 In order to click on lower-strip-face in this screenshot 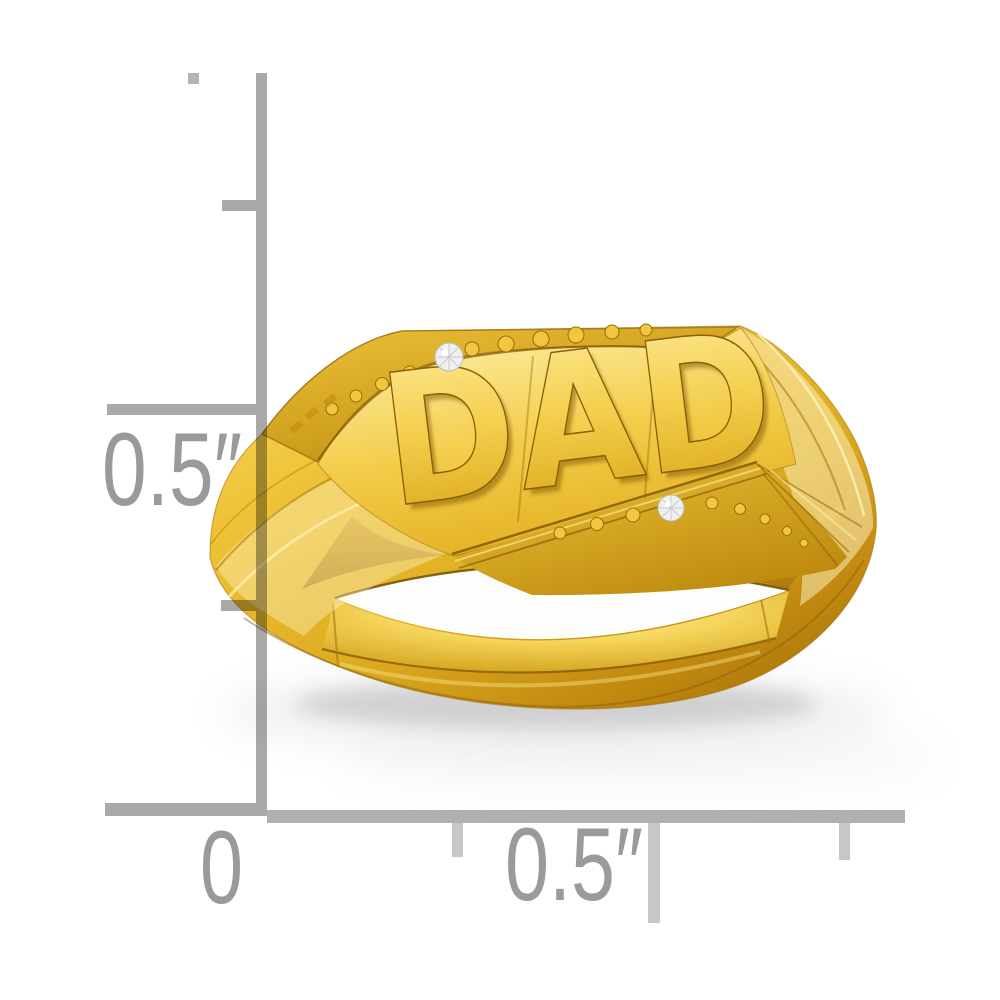, I will do `click(651, 529)`.